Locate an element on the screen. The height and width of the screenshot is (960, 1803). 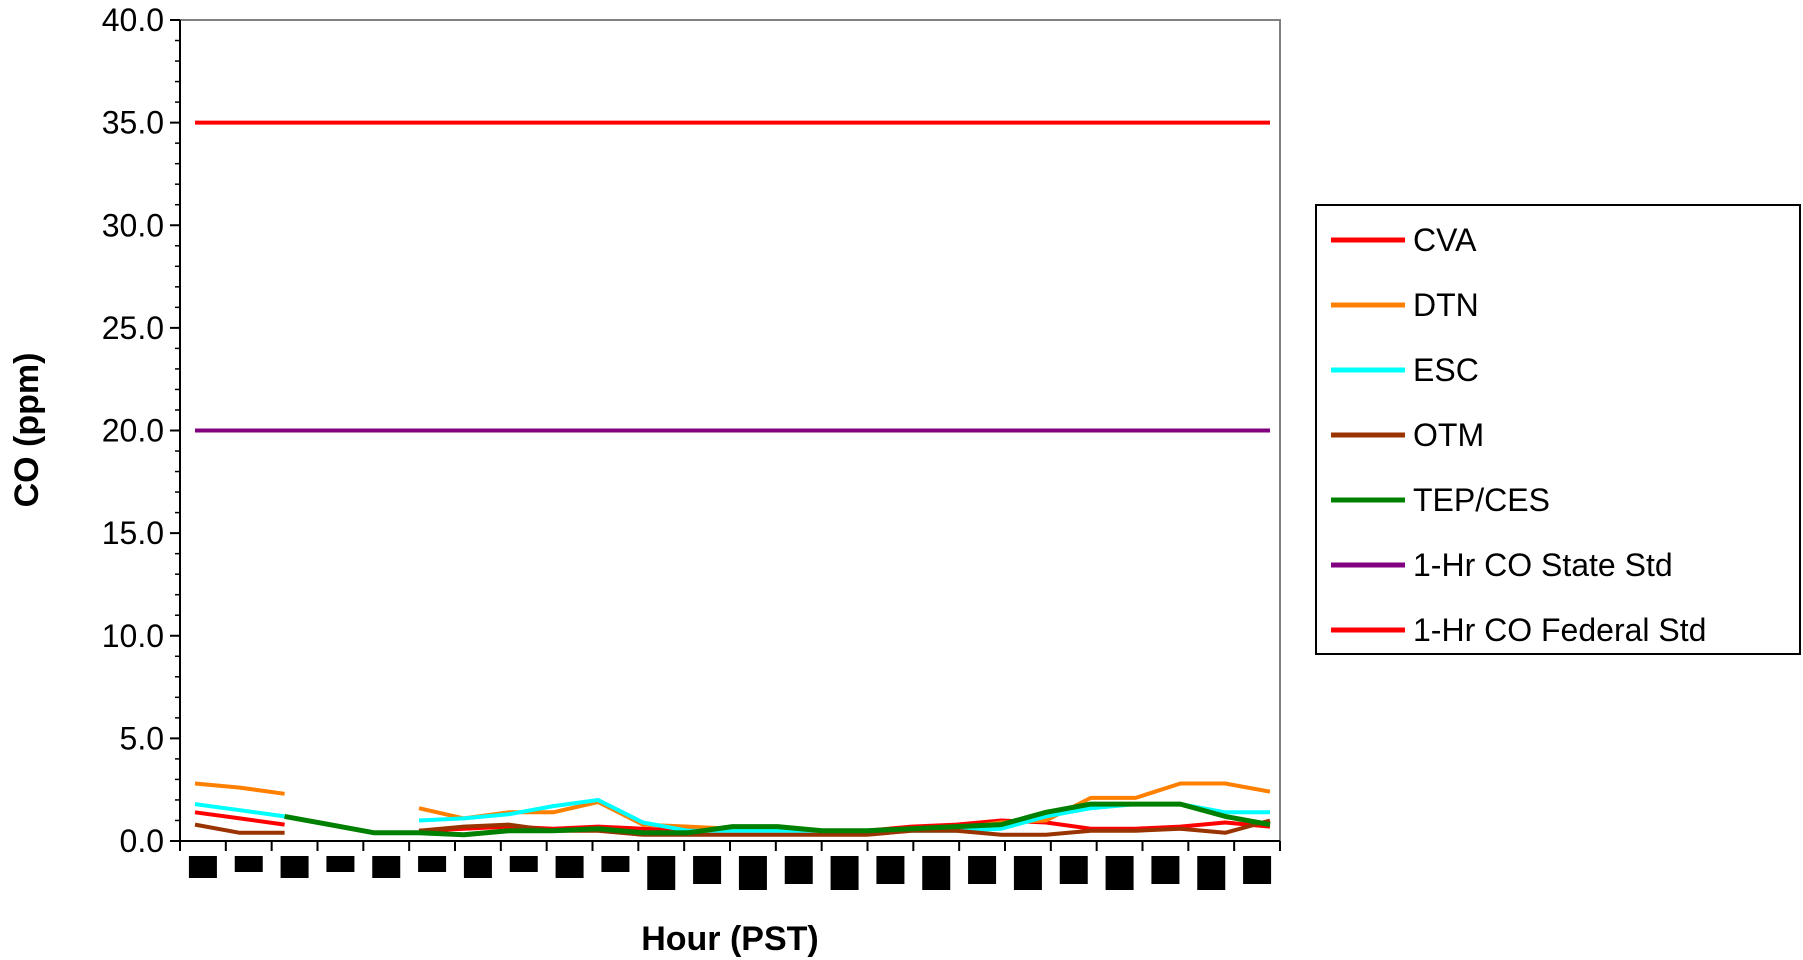
y-tick-label: 5.0 is located at coordinates (142, 738).